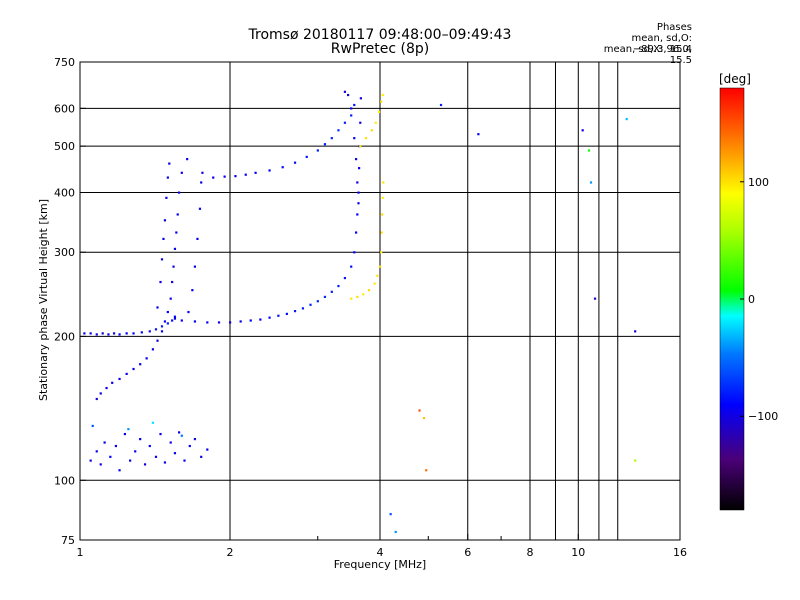 The height and width of the screenshot is (600, 800). Describe the element at coordinates (759, 299) in the screenshot. I see `colorbar-ticks: 100 0 −100` at that location.